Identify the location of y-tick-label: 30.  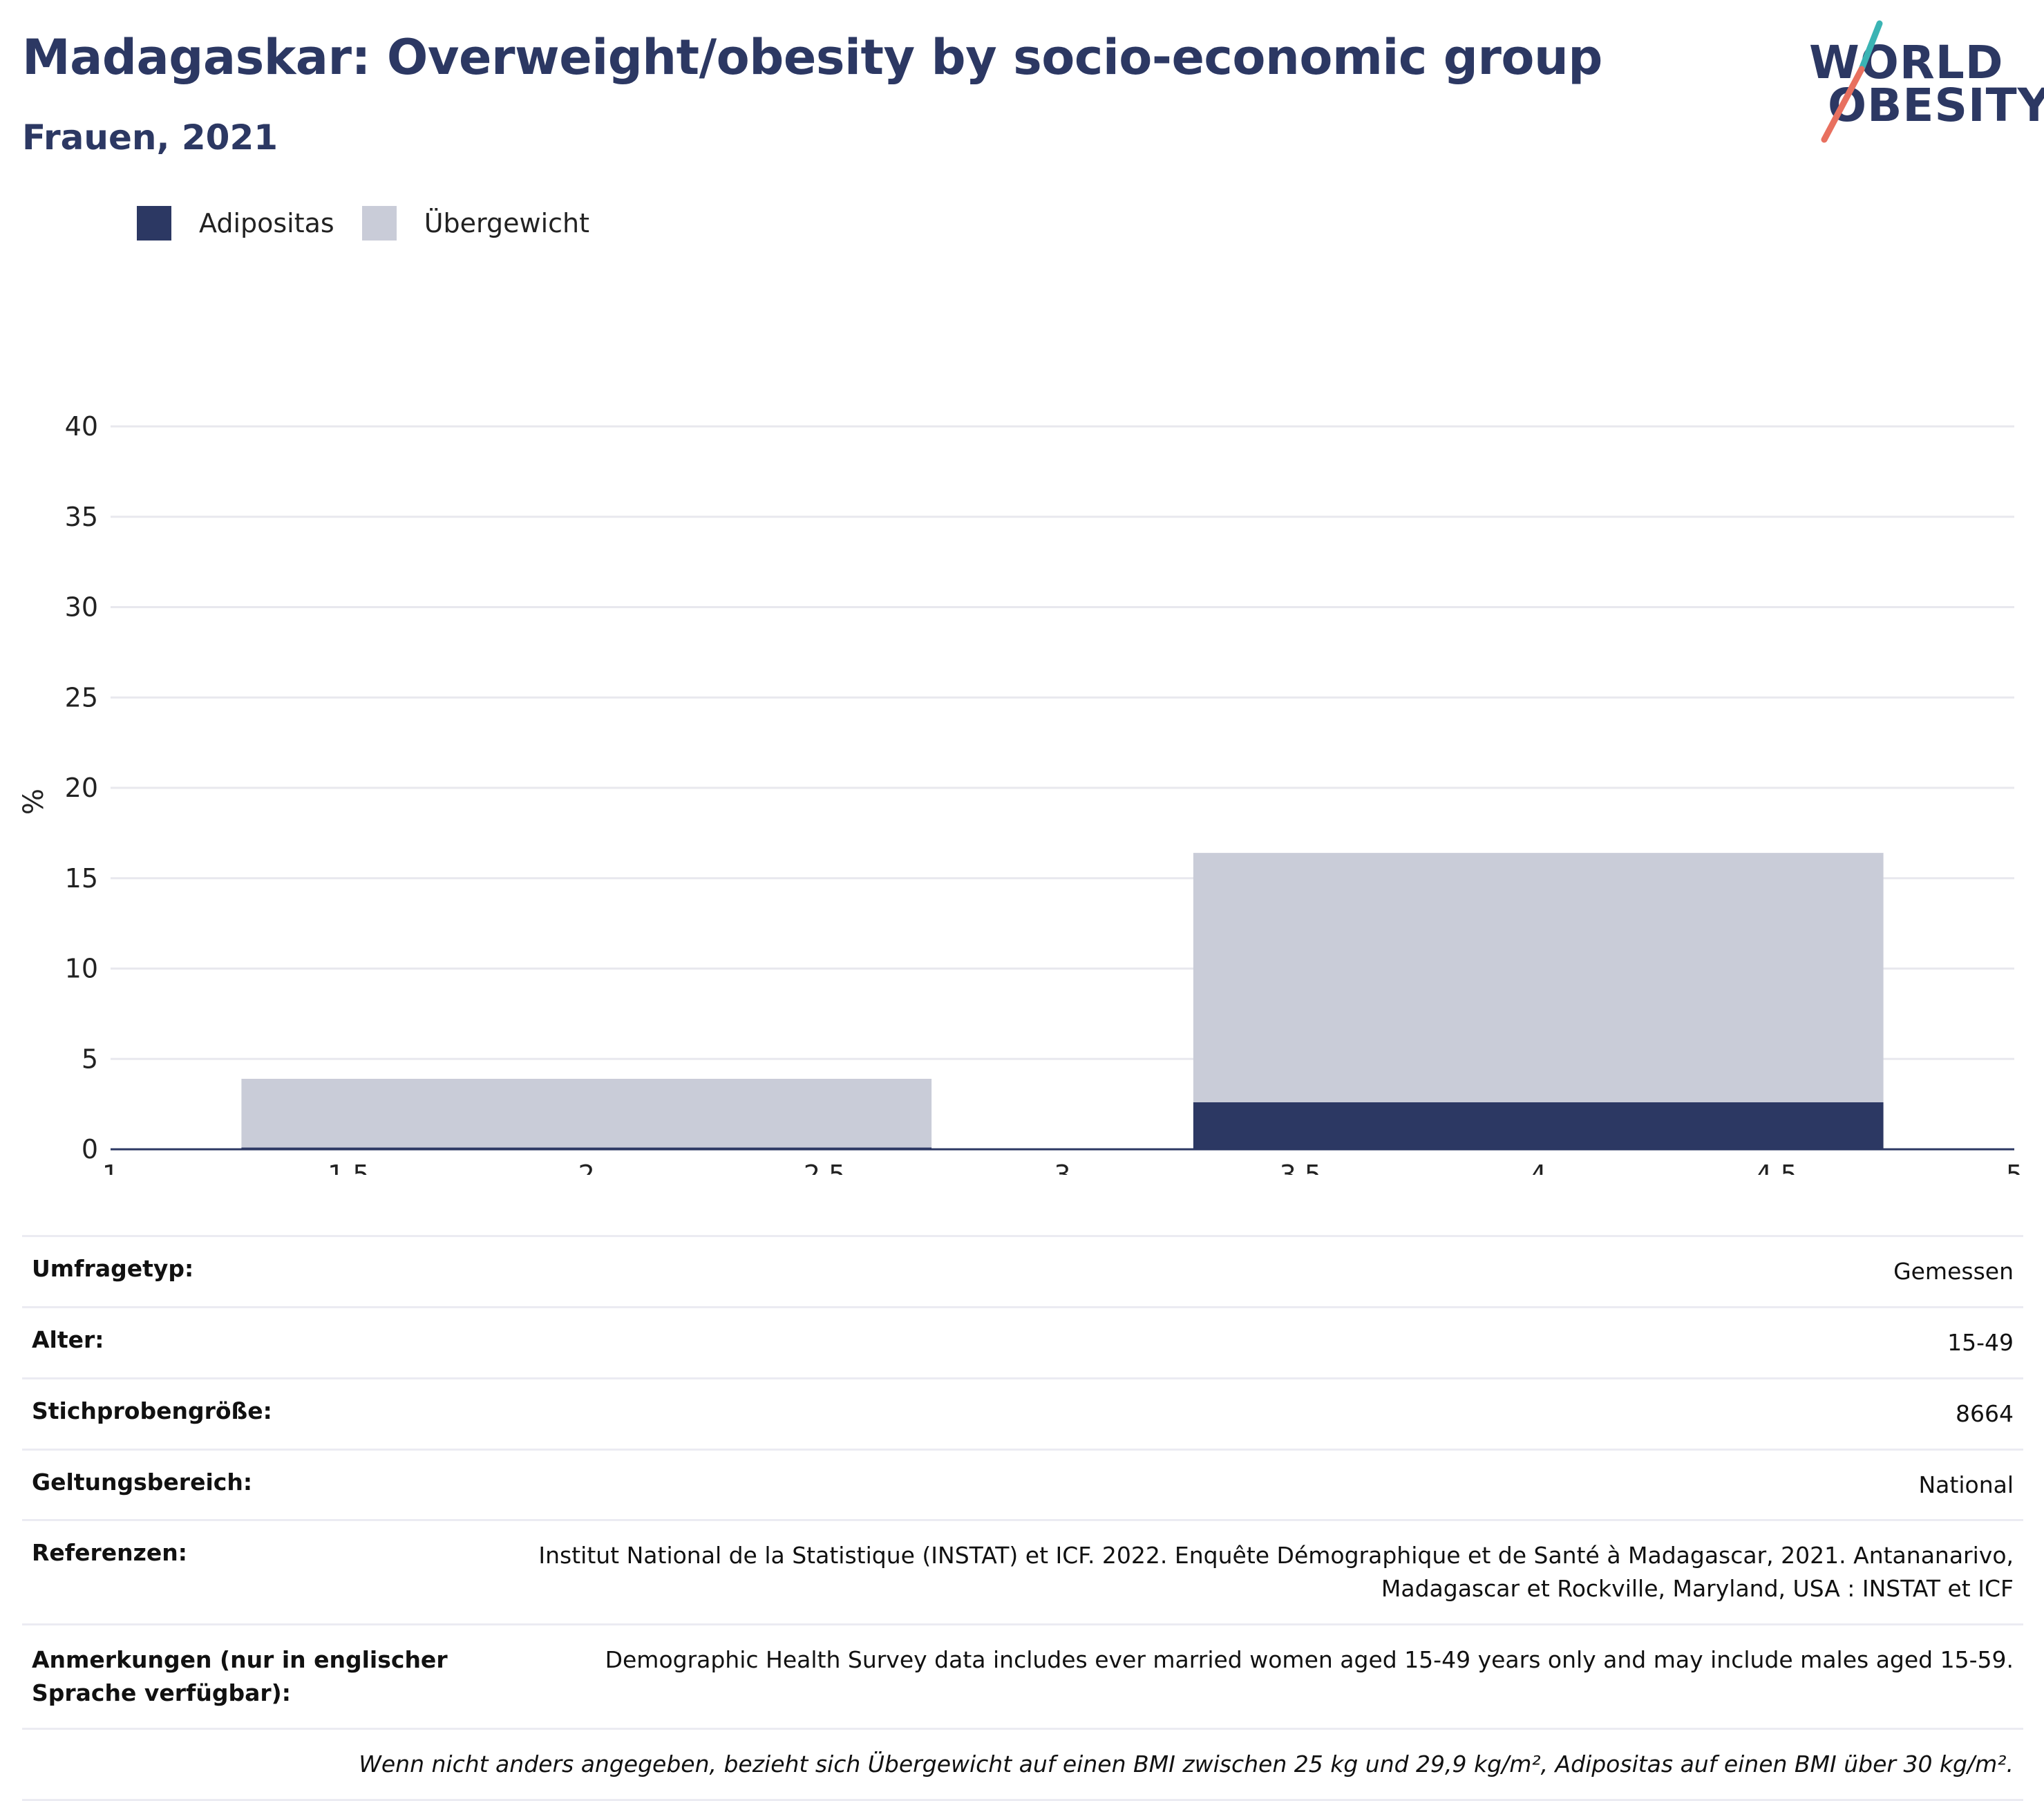
(81, 607).